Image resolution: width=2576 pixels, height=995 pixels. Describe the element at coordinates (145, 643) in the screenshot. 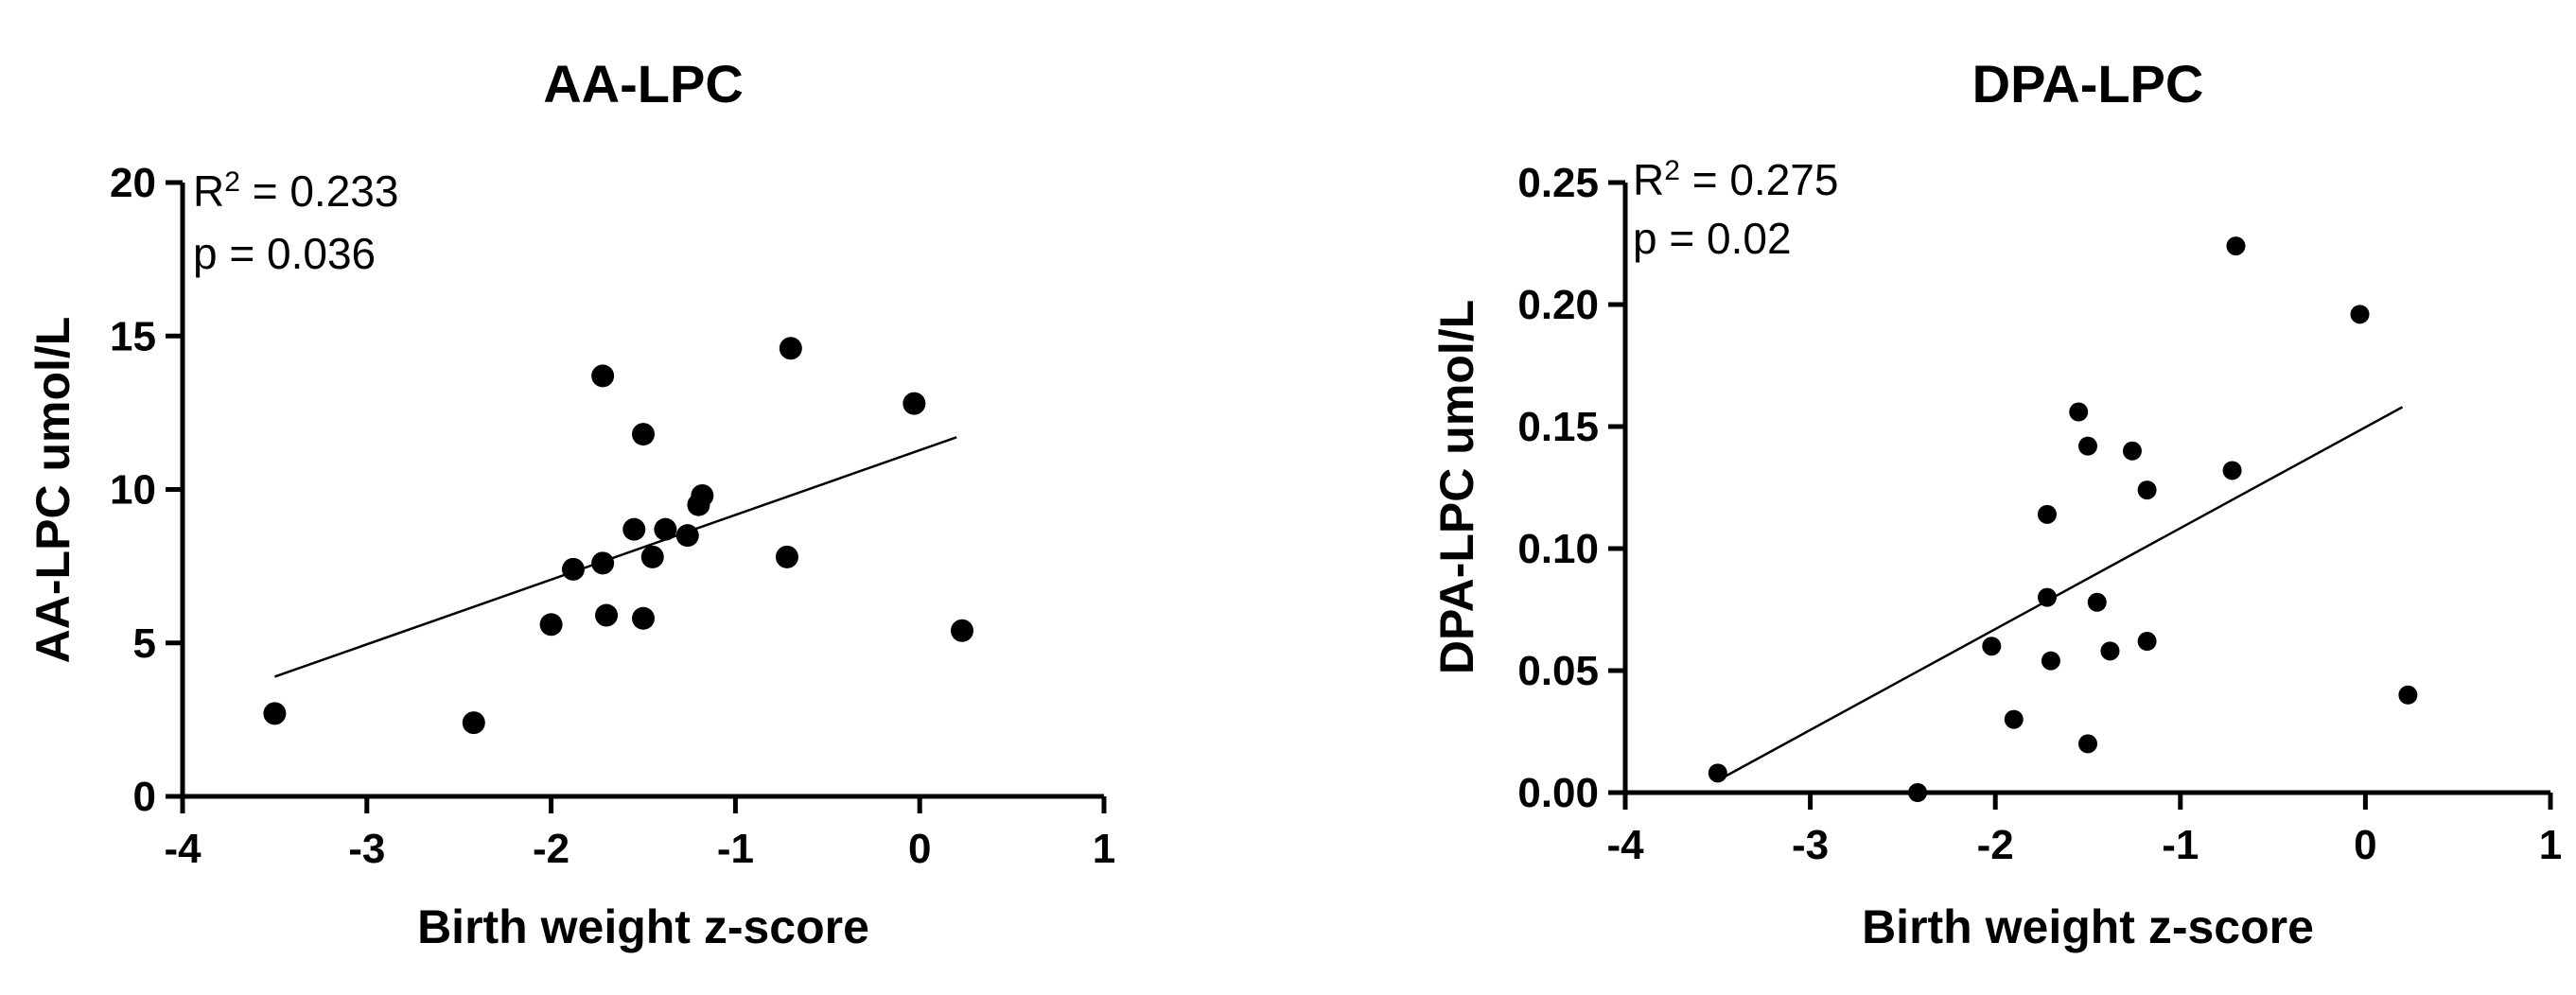

I see `y-tick-label: 5` at that location.